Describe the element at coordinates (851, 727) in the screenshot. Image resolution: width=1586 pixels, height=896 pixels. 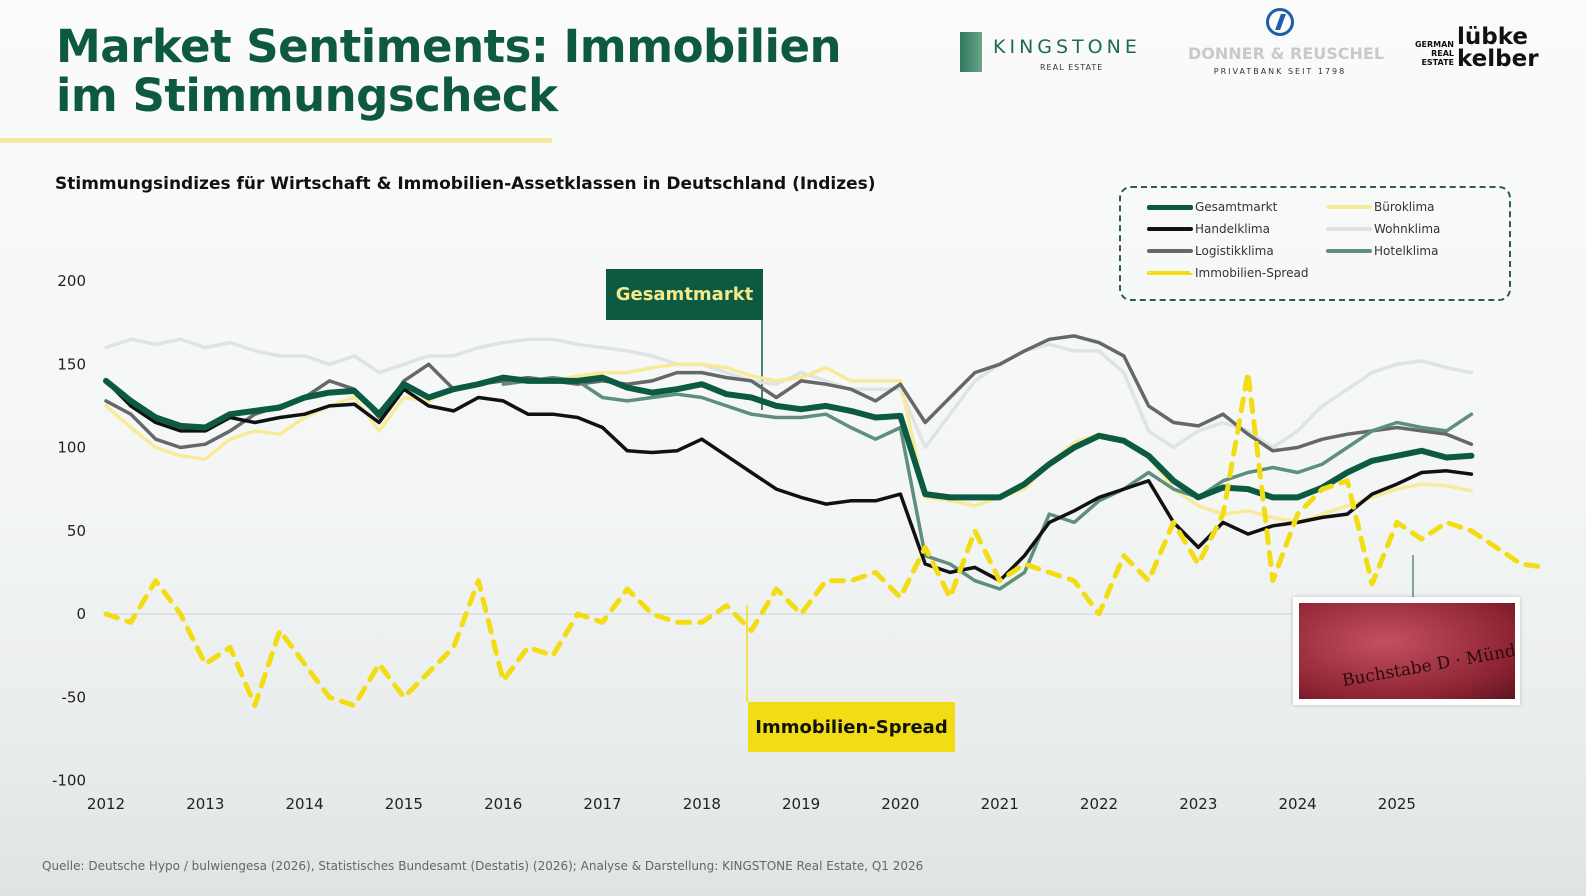
I see `spread-callout: Immobilien-Spread` at that location.